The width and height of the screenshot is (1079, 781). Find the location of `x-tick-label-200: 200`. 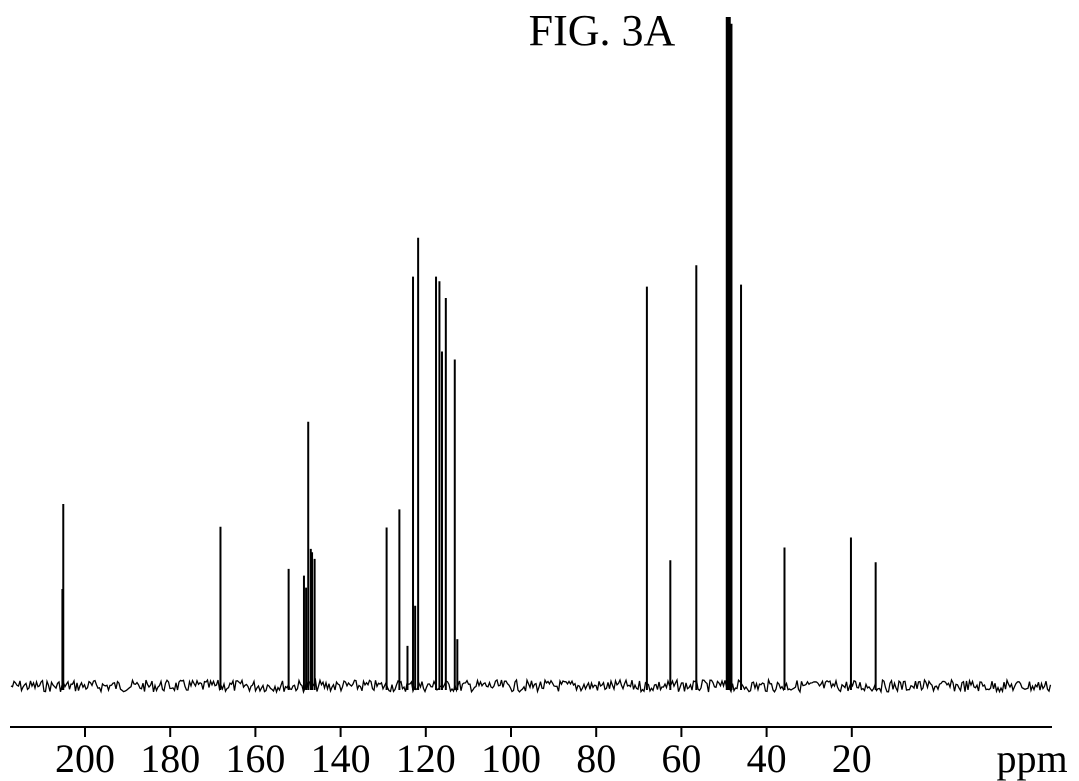

x-tick-label-200: 200 is located at coordinates (85, 758).